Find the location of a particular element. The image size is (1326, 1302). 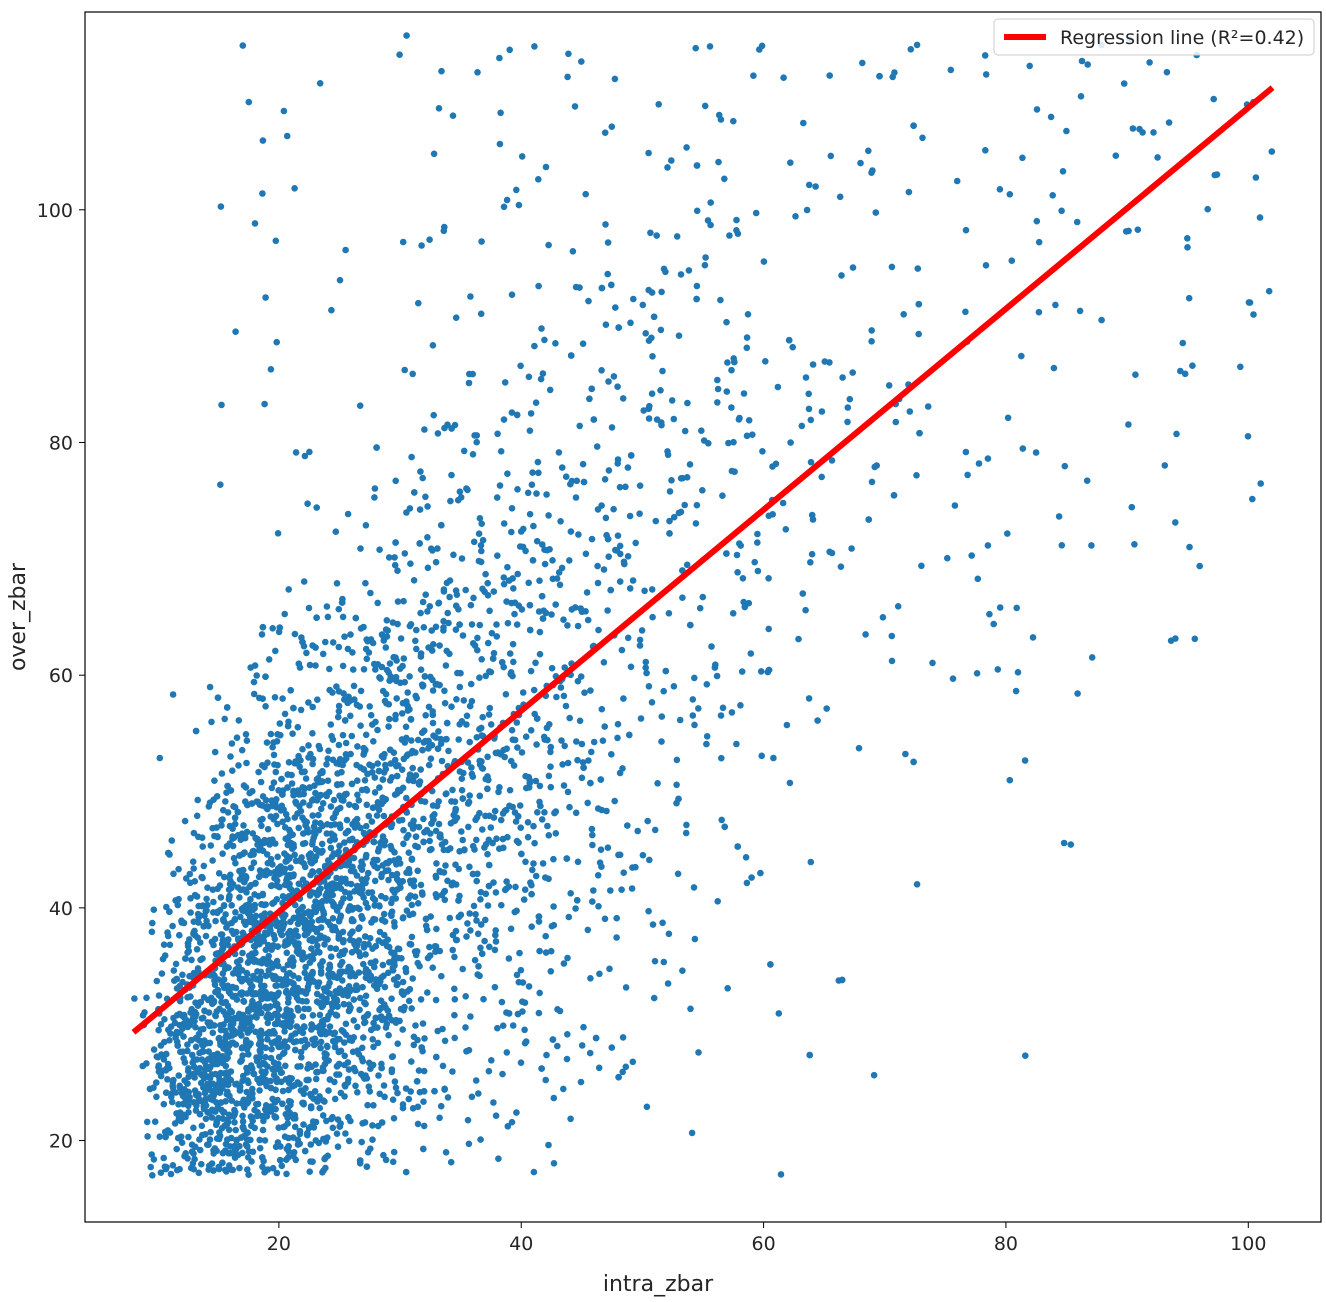

x-tick-label: 100 is located at coordinates (1248, 1244).